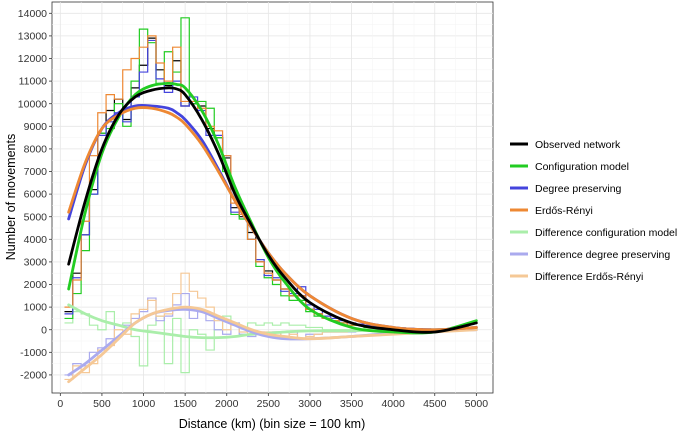 Image resolution: width=685 pixels, height=438 pixels. I want to click on y-tick-label: 0, so click(44, 330).